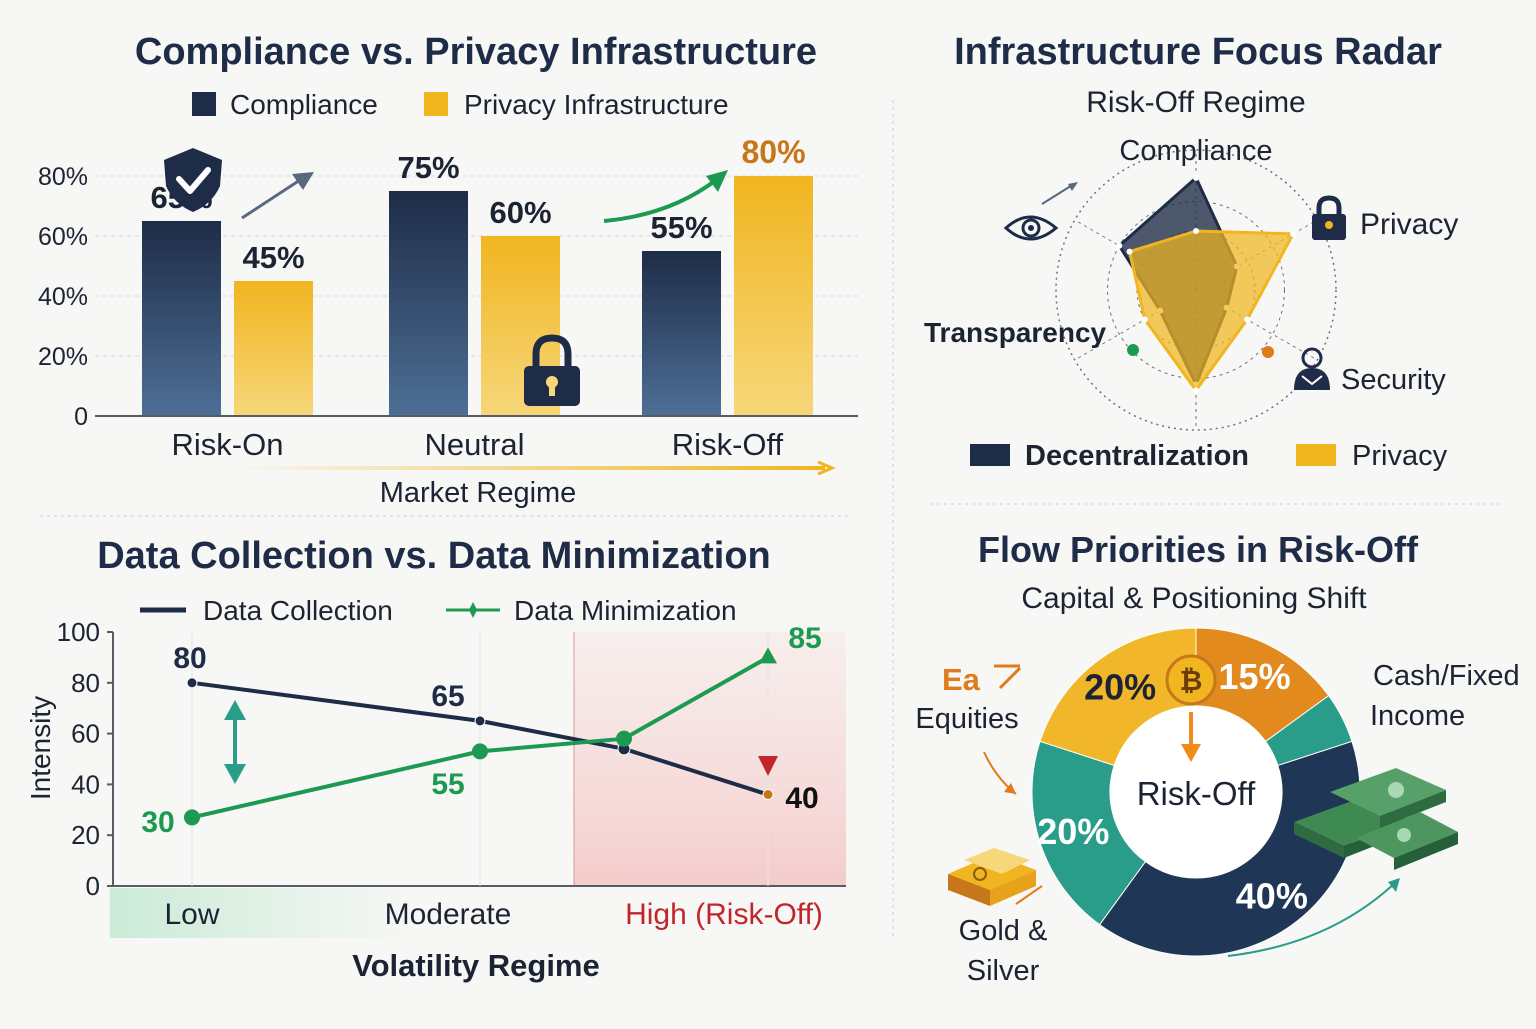  I want to click on donut-slice-labels: 40% 20% 20% 15%, so click(1172, 786).